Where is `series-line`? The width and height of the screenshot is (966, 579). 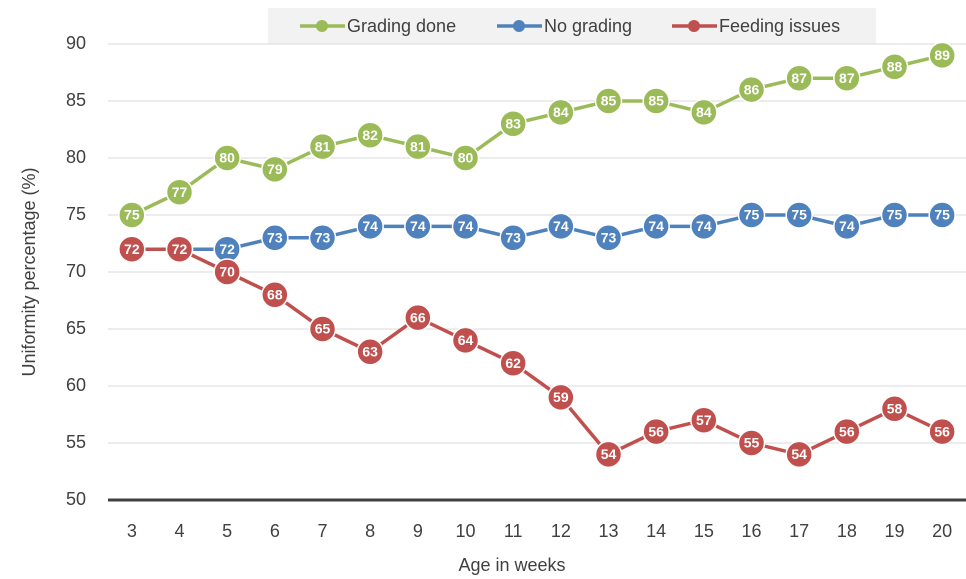 series-line is located at coordinates (537, 232).